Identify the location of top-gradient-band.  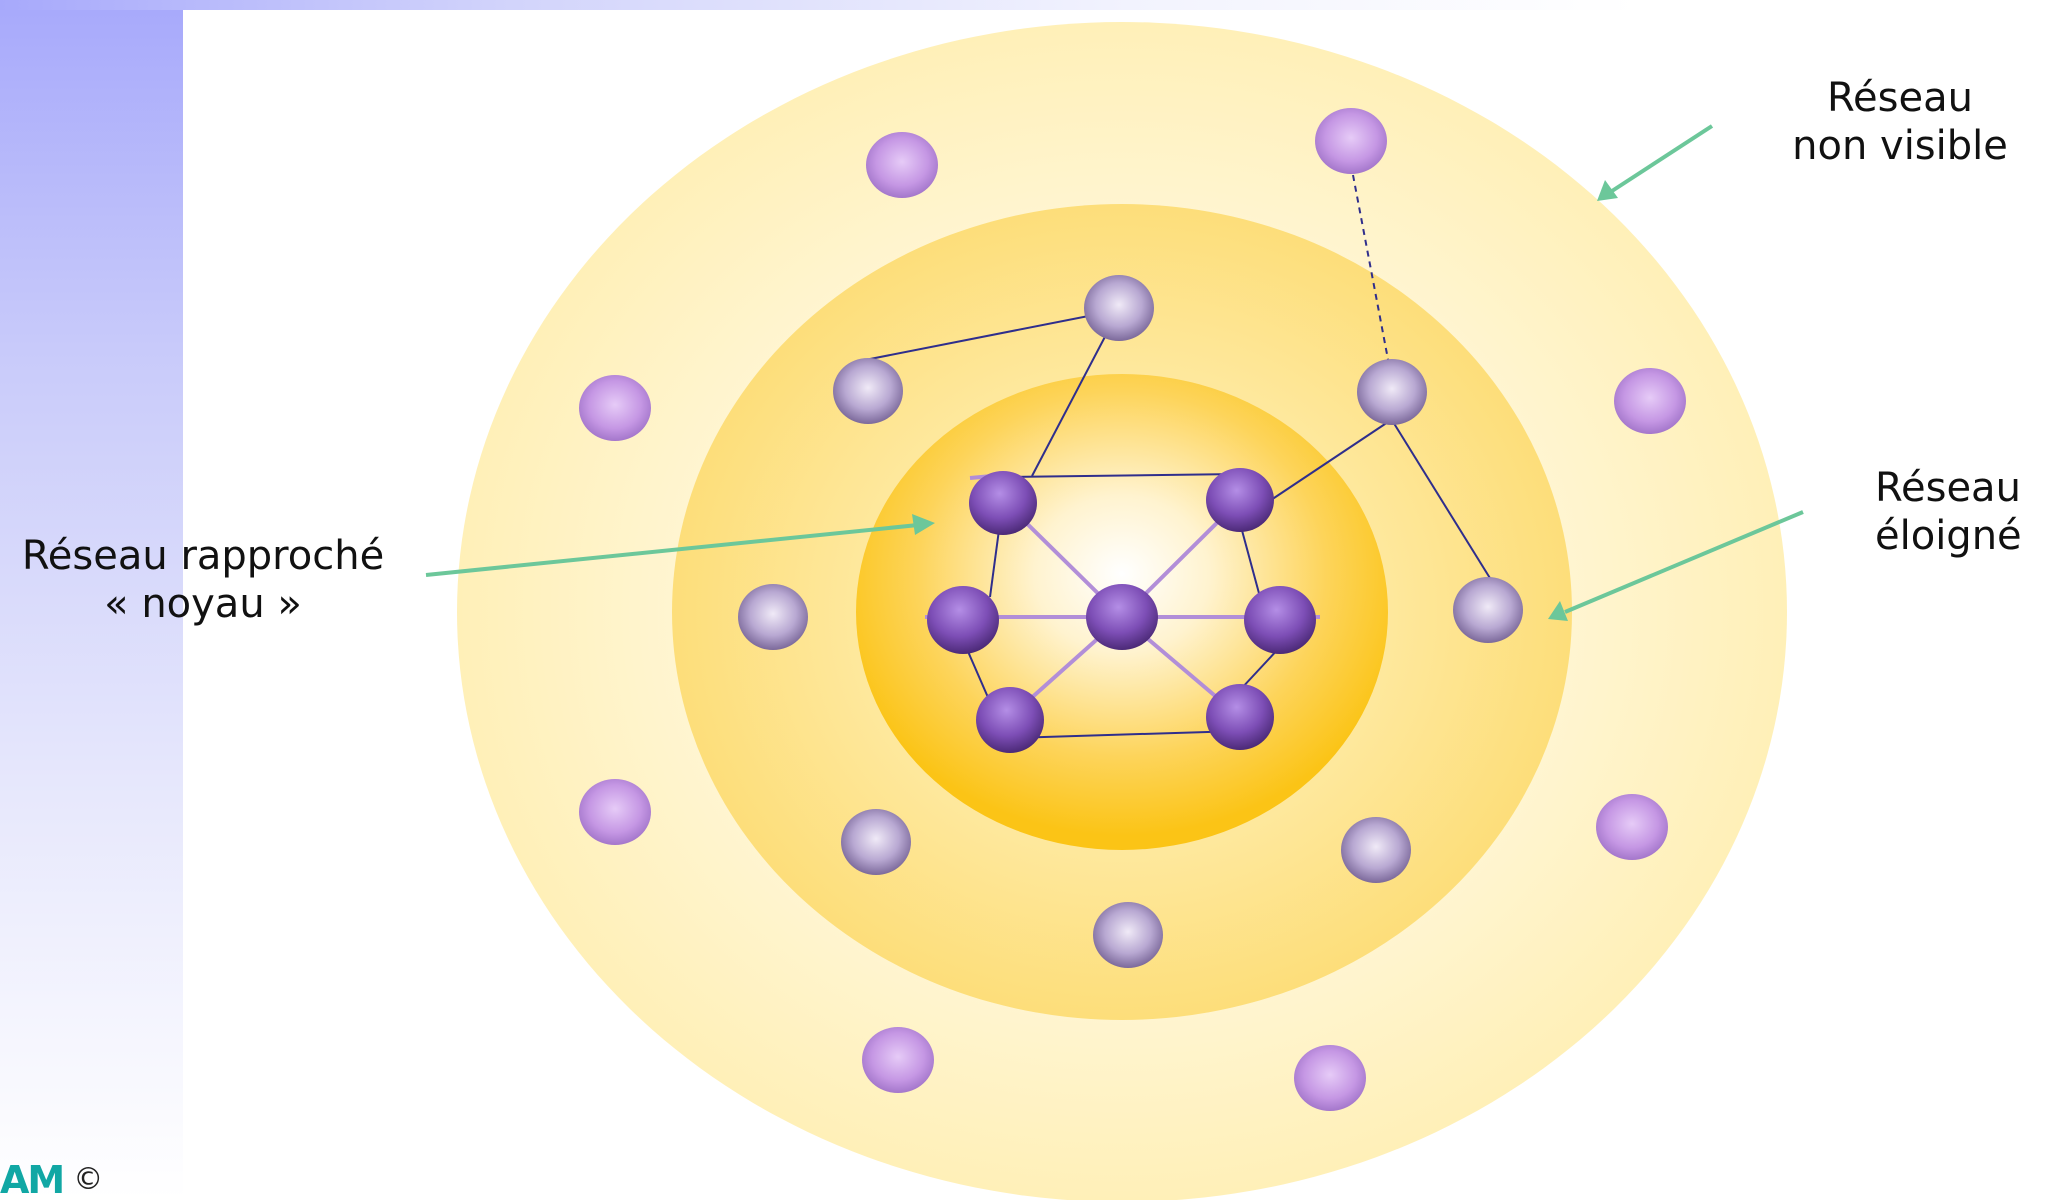
(1024, 5).